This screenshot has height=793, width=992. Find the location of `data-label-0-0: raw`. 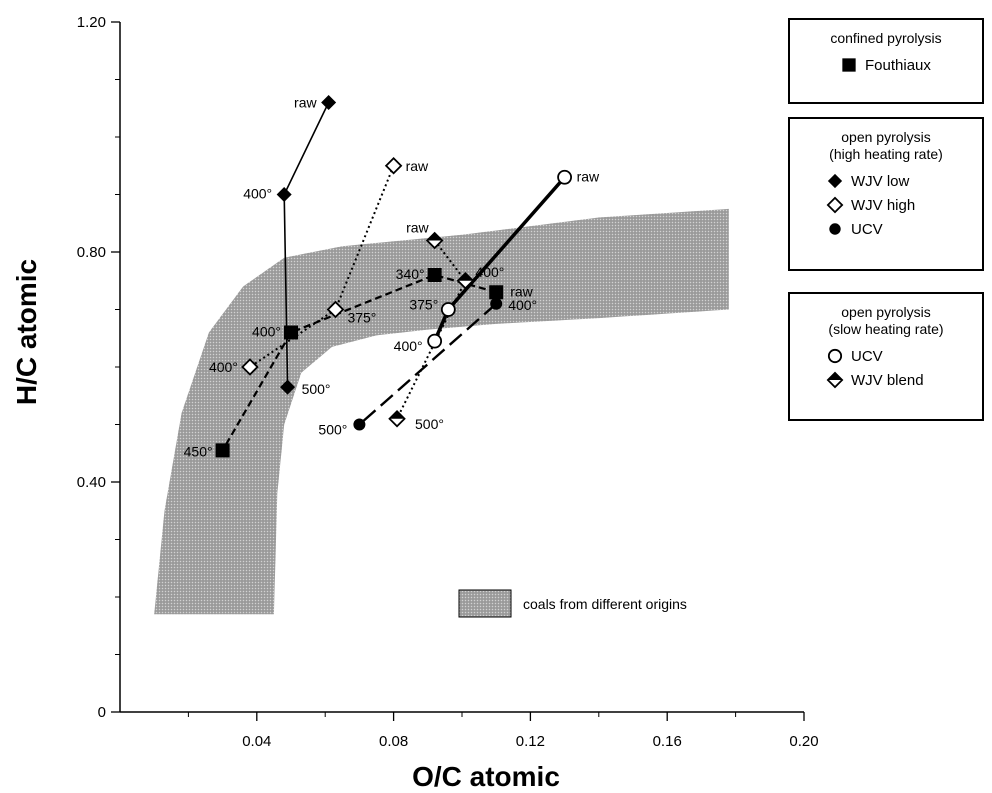

data-label-0-0: raw is located at coordinates (521, 291).